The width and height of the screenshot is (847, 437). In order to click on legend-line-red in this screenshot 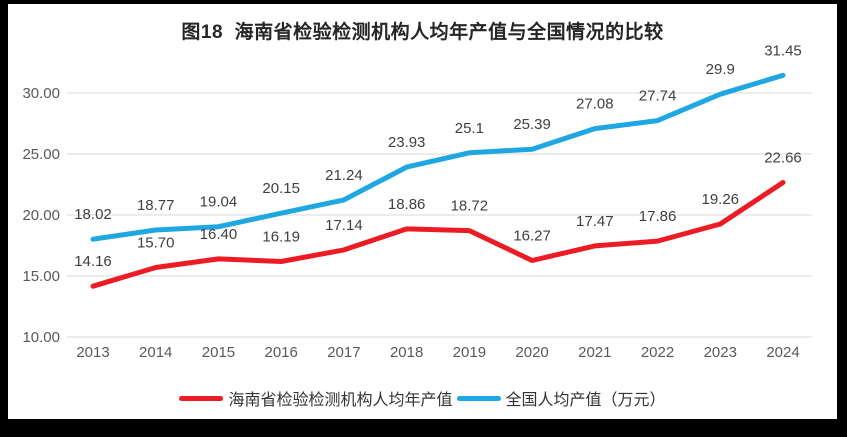, I will do `click(201, 398)`.